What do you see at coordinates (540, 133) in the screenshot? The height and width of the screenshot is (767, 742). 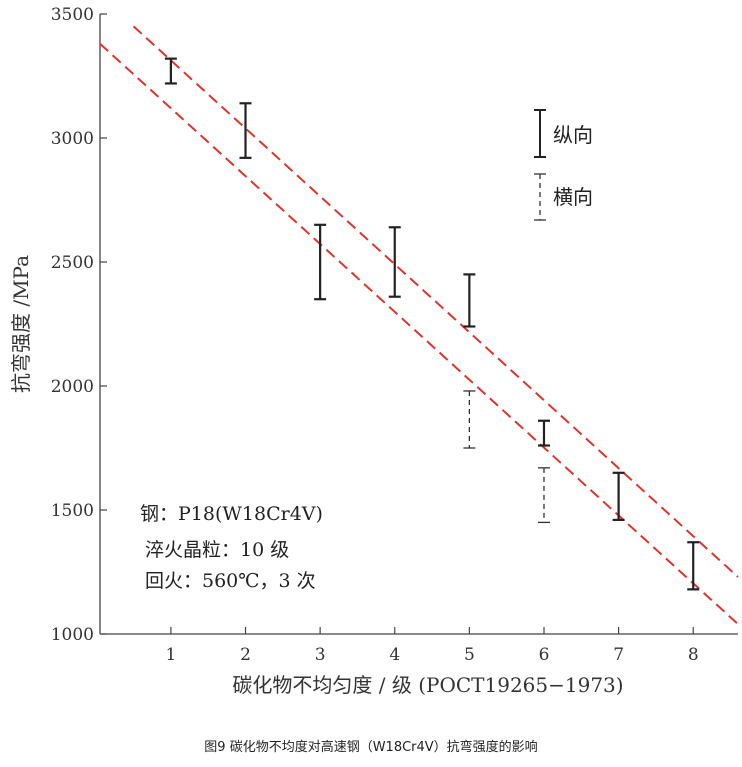 I see `legend-marker-longitudinal` at bounding box center [540, 133].